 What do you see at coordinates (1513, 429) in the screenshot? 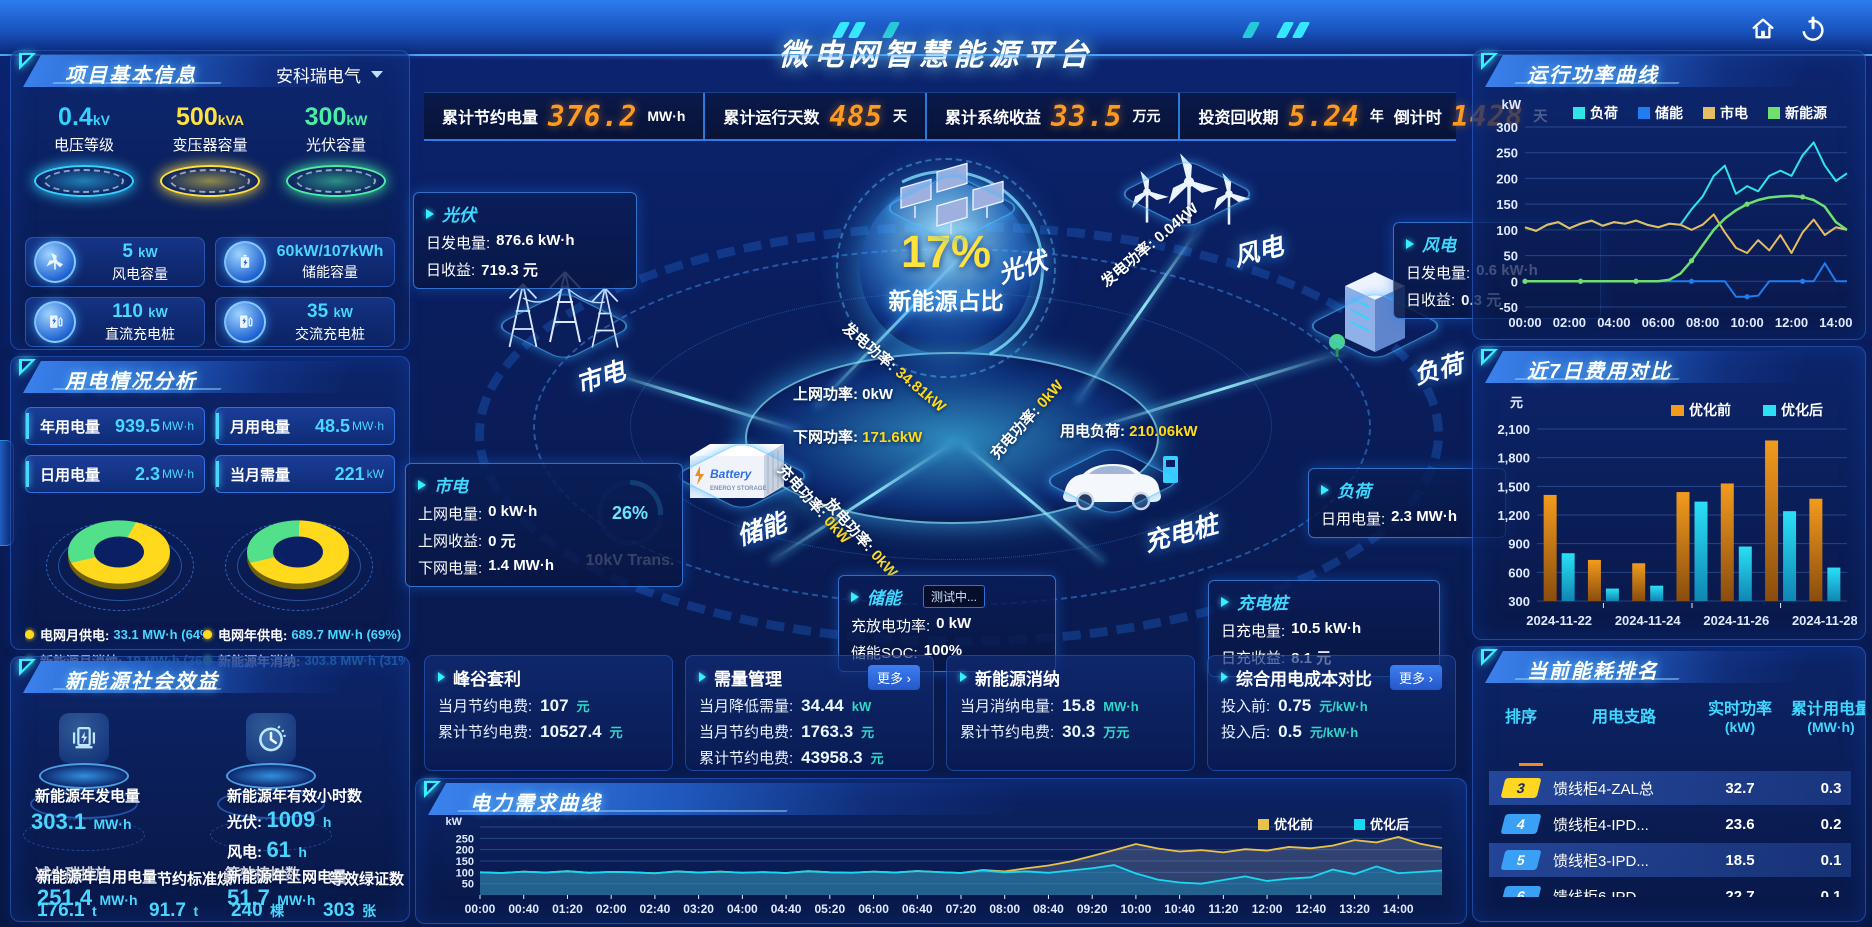
I see `svg-text: 2,100` at bounding box center [1513, 429].